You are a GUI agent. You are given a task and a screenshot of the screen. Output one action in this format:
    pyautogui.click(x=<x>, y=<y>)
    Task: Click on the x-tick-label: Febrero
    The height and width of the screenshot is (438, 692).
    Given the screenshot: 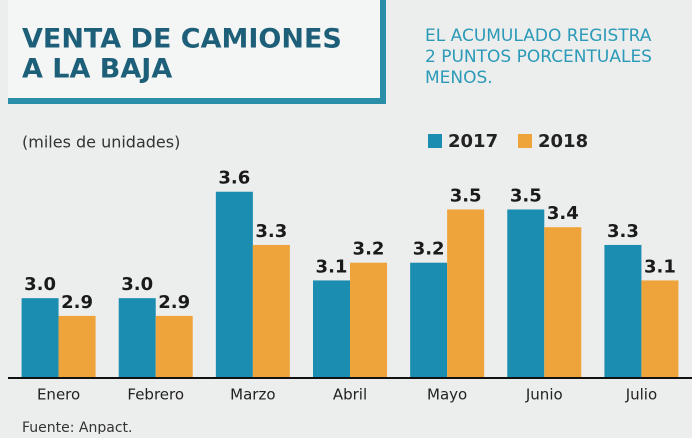 What is the action you would take?
    pyautogui.click(x=155, y=395)
    